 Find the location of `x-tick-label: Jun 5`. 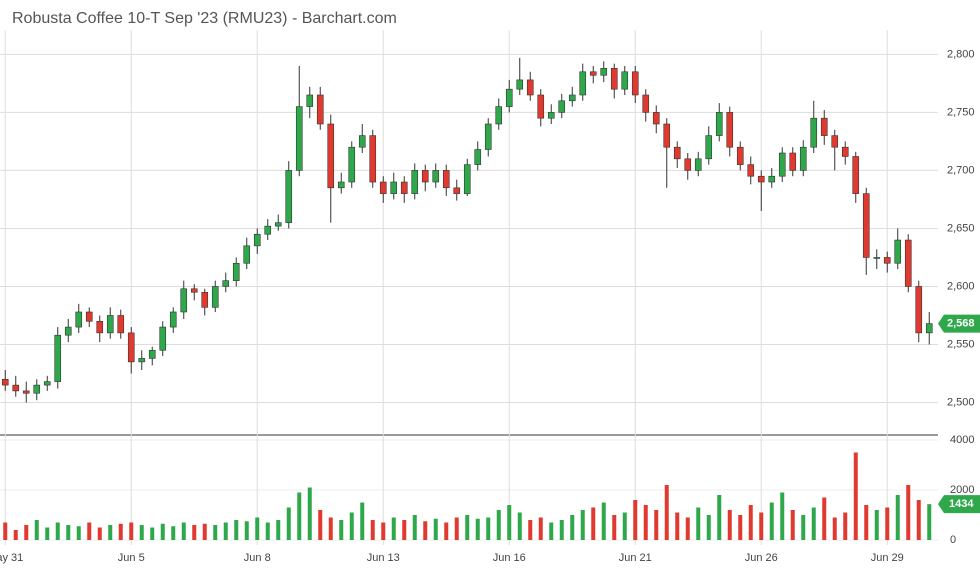

x-tick-label: Jun 5 is located at coordinates (131, 558).